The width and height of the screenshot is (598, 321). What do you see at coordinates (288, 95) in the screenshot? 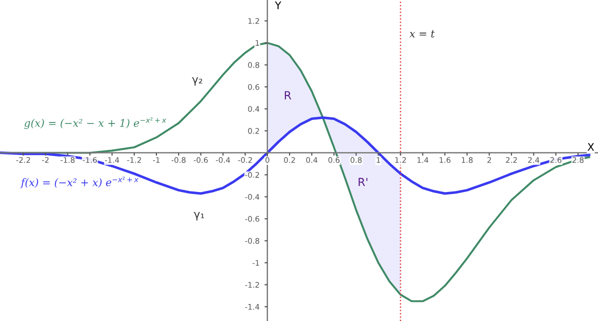
I see `annotation: R` at bounding box center [288, 95].